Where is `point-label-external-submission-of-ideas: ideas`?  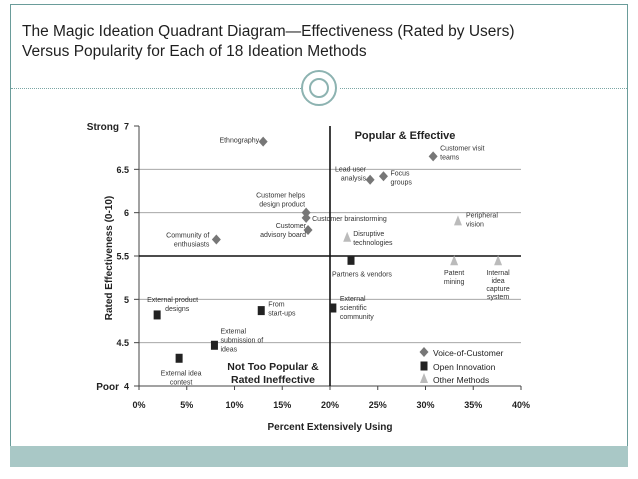
point-label-external-submission-of-ideas: ideas is located at coordinates (228, 349).